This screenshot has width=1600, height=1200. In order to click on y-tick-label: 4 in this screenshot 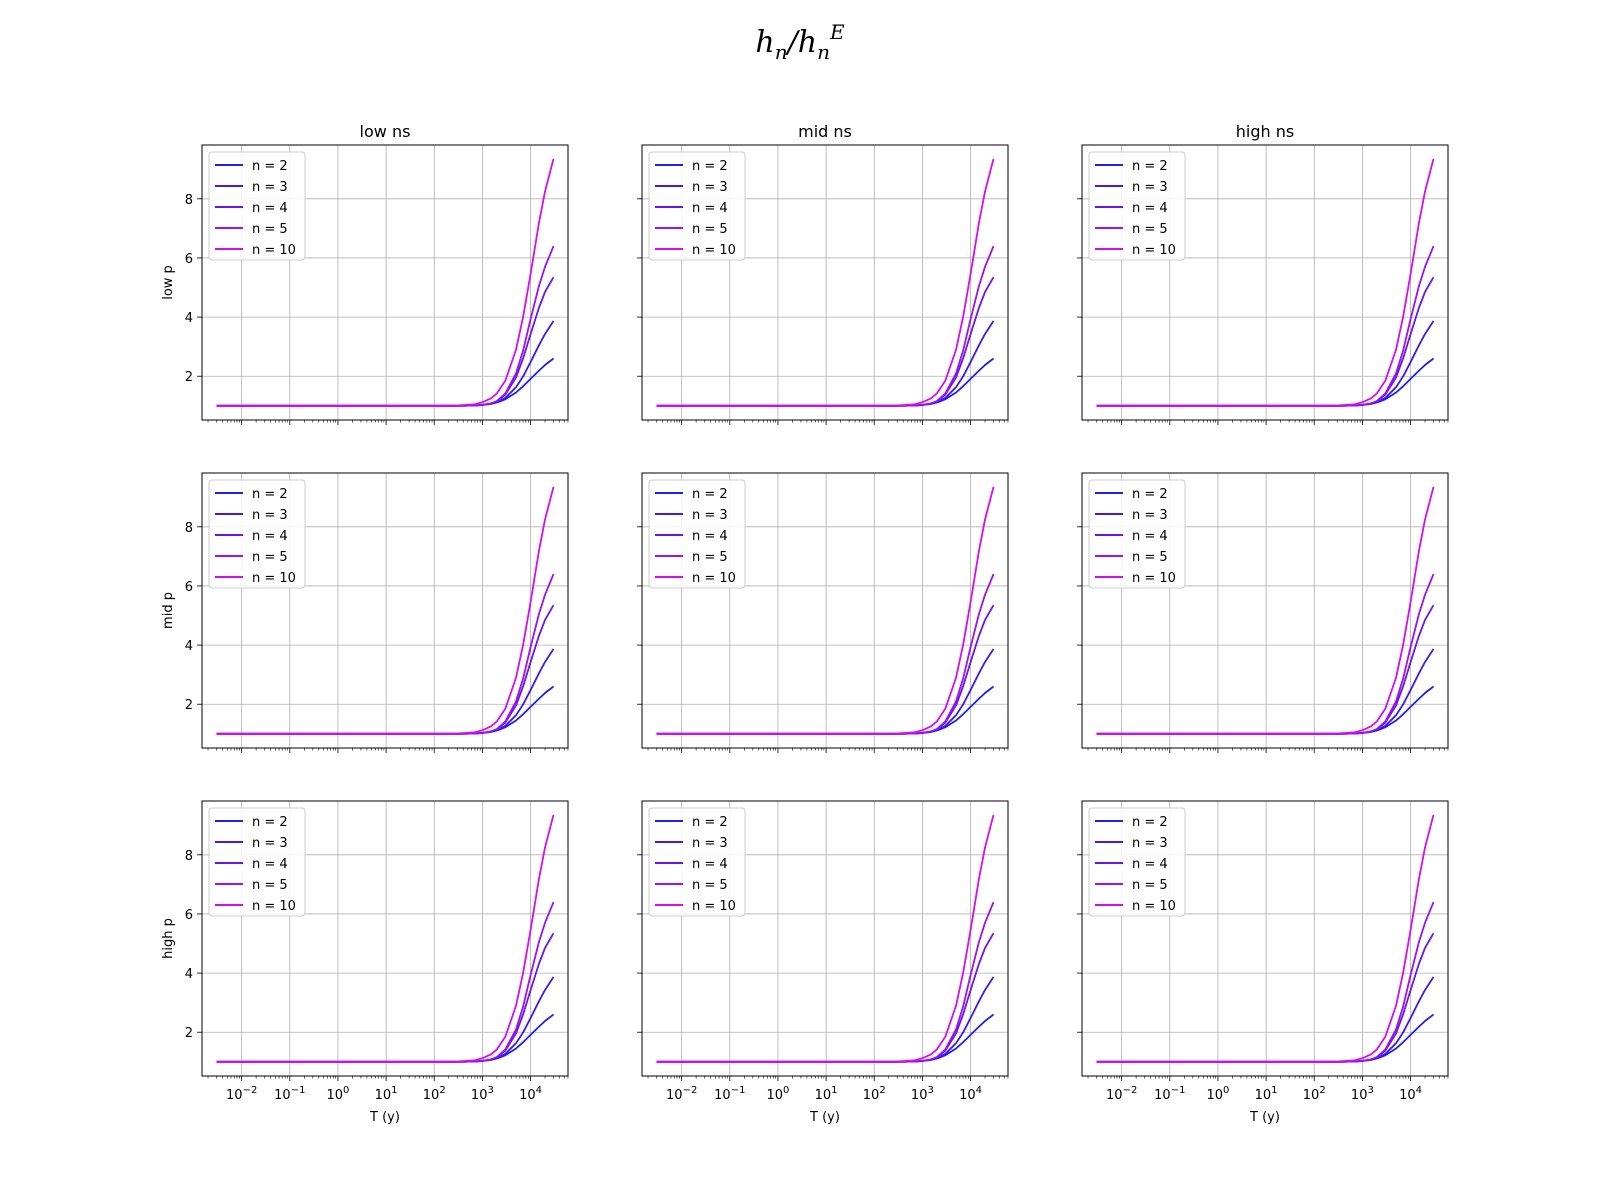, I will do `click(189, 318)`.